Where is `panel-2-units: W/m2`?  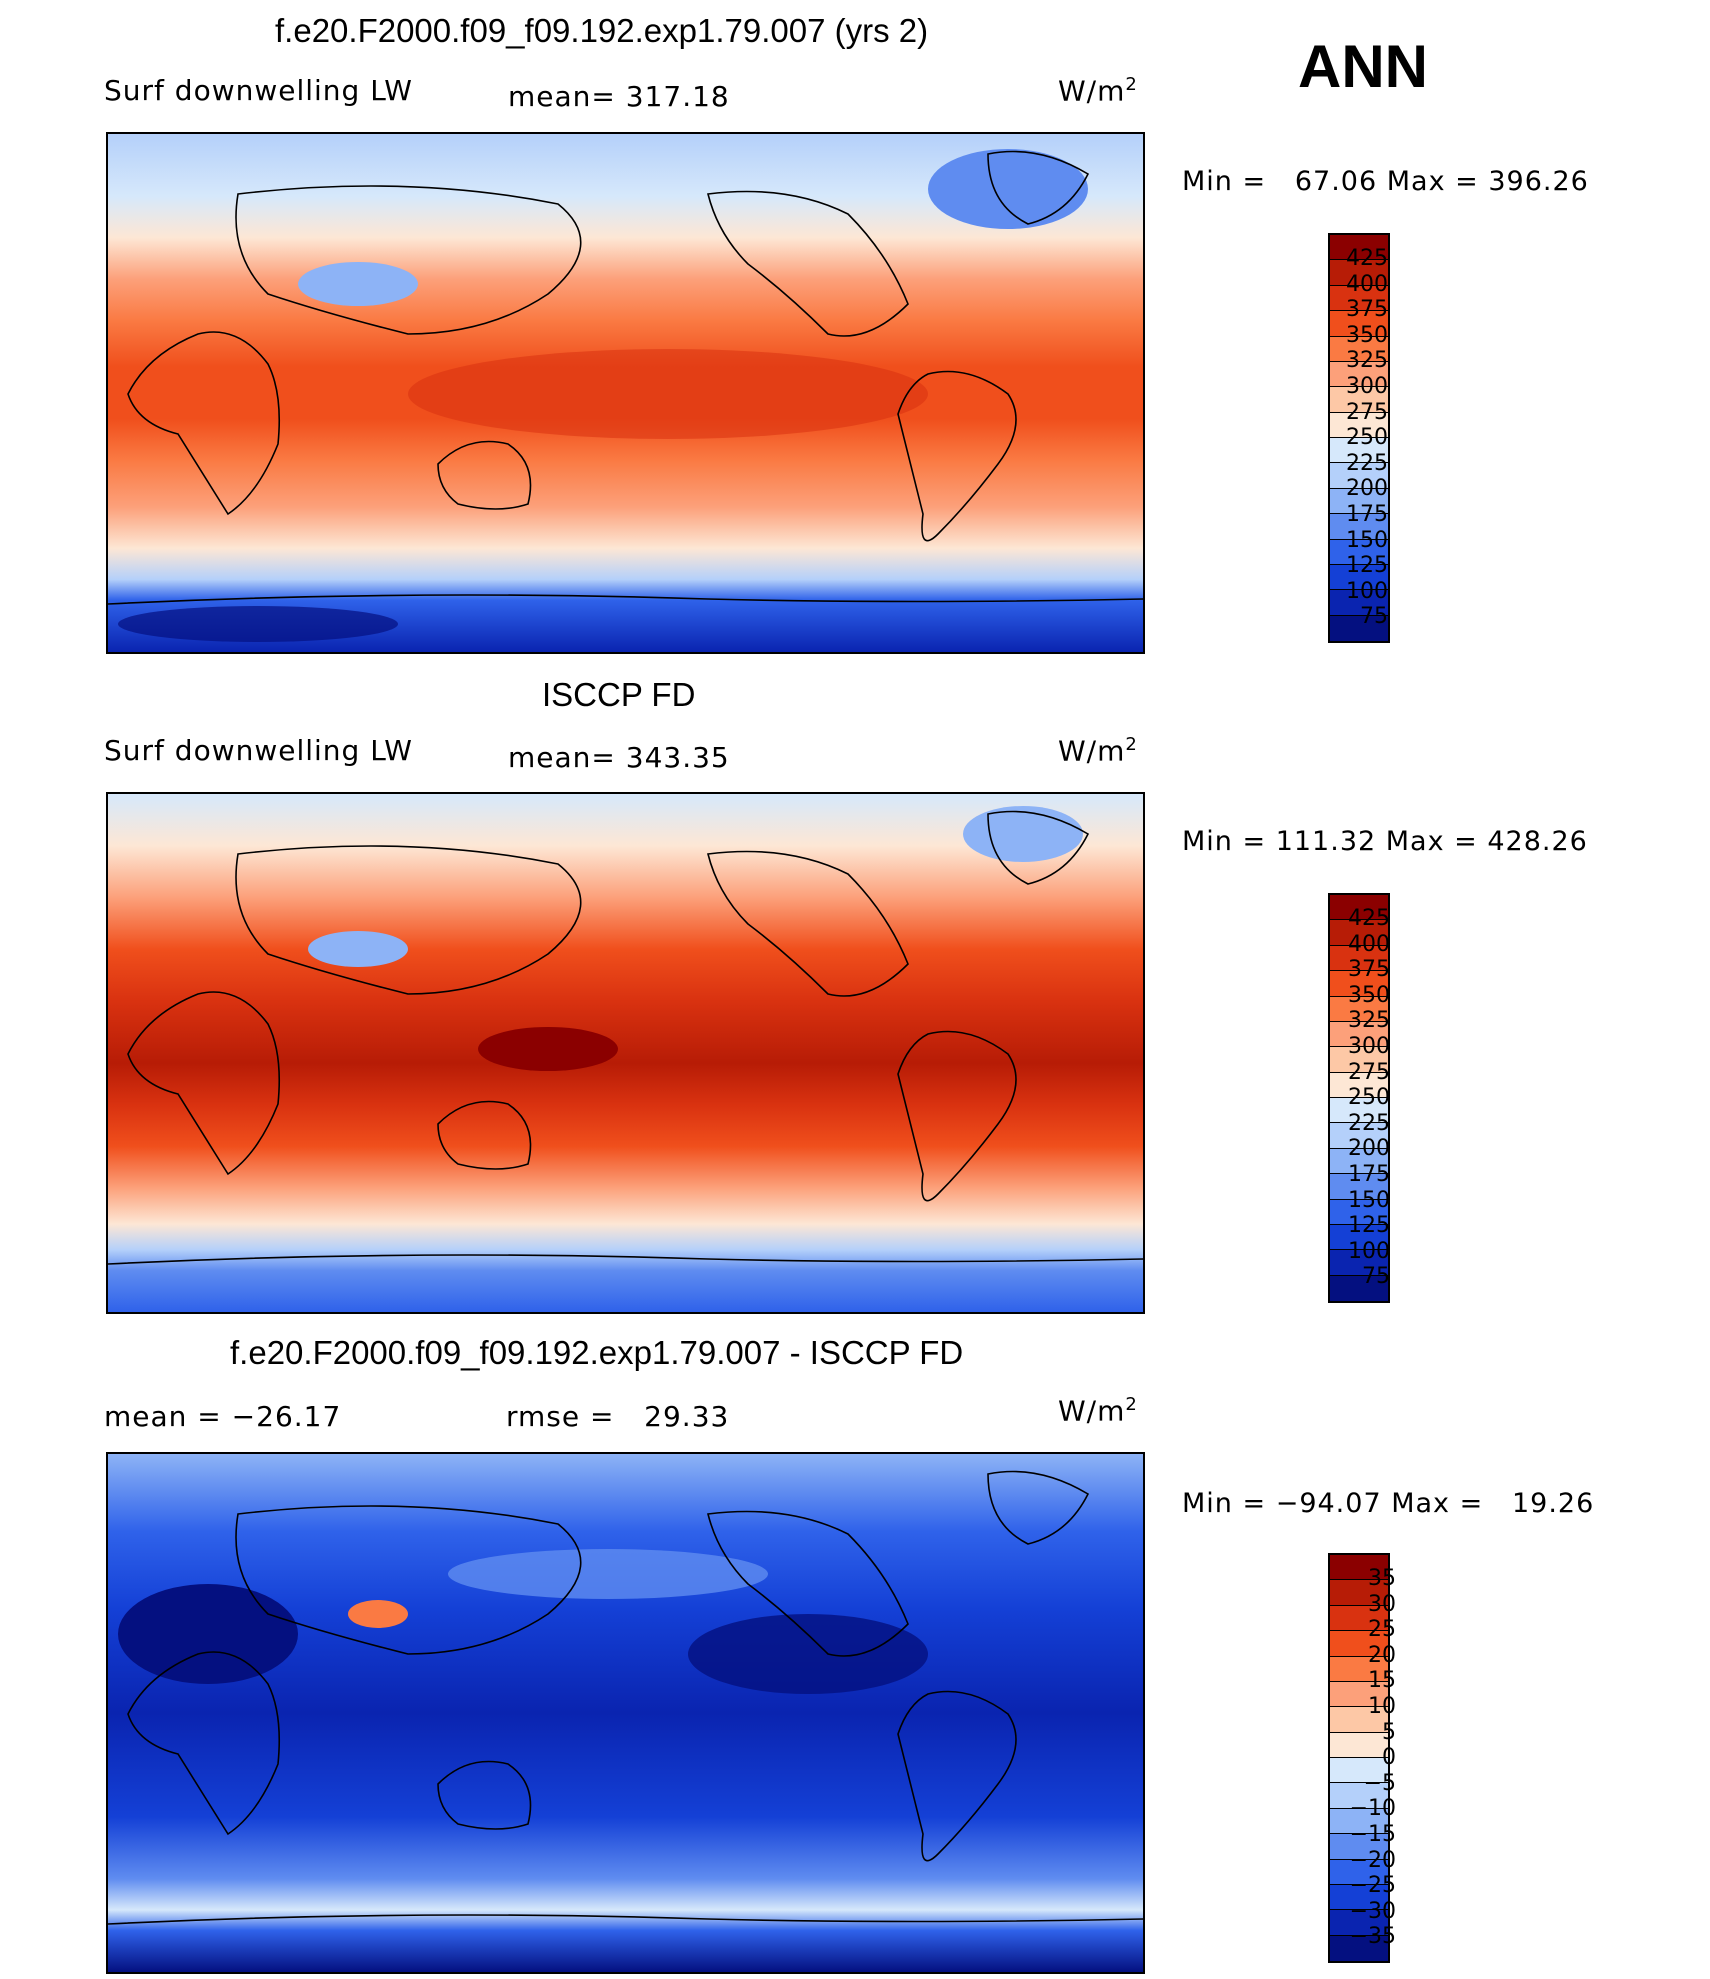
panel-2-units: W/m2 is located at coordinates (1098, 751).